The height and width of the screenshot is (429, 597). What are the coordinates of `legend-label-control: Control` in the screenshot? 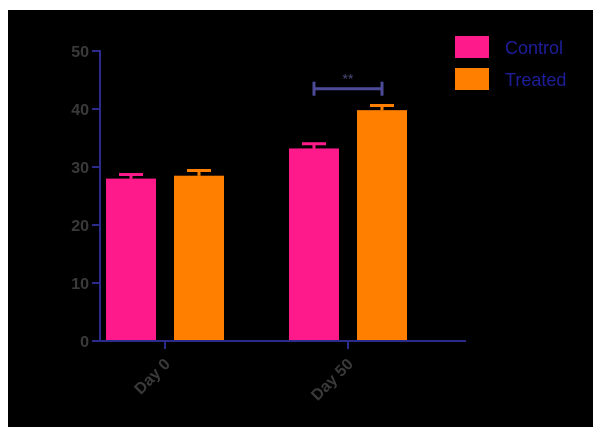 It's located at (534, 48).